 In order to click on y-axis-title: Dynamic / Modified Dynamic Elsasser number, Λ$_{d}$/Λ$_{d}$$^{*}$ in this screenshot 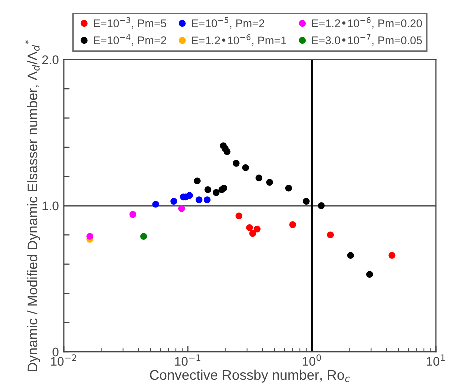, I will do `click(32, 206)`.